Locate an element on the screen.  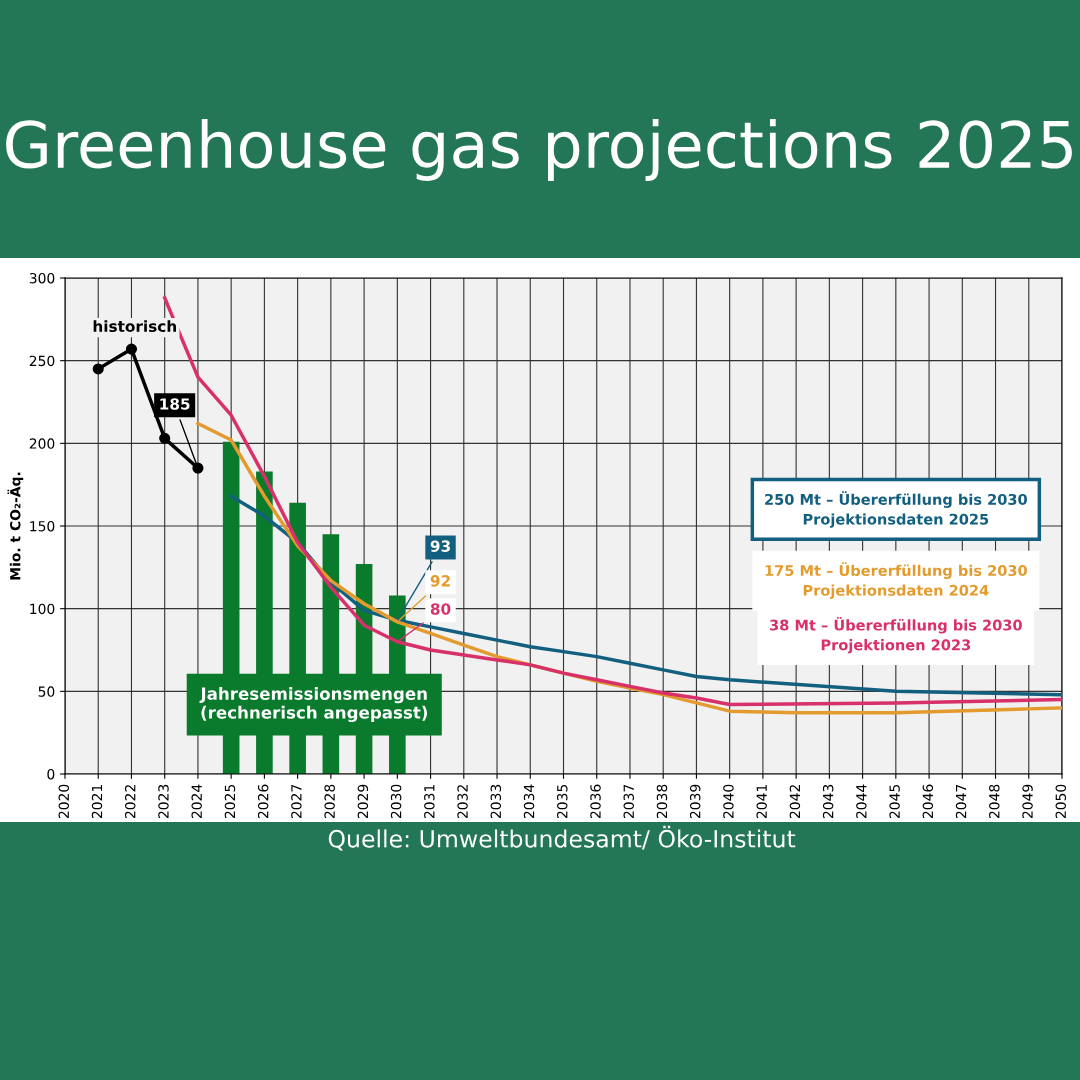
x-tick-label: 2036 is located at coordinates (595, 801).